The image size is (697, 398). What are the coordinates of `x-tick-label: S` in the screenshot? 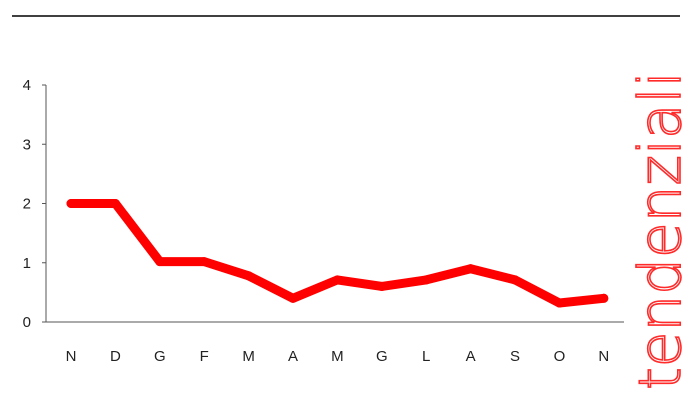 It's located at (515, 356).